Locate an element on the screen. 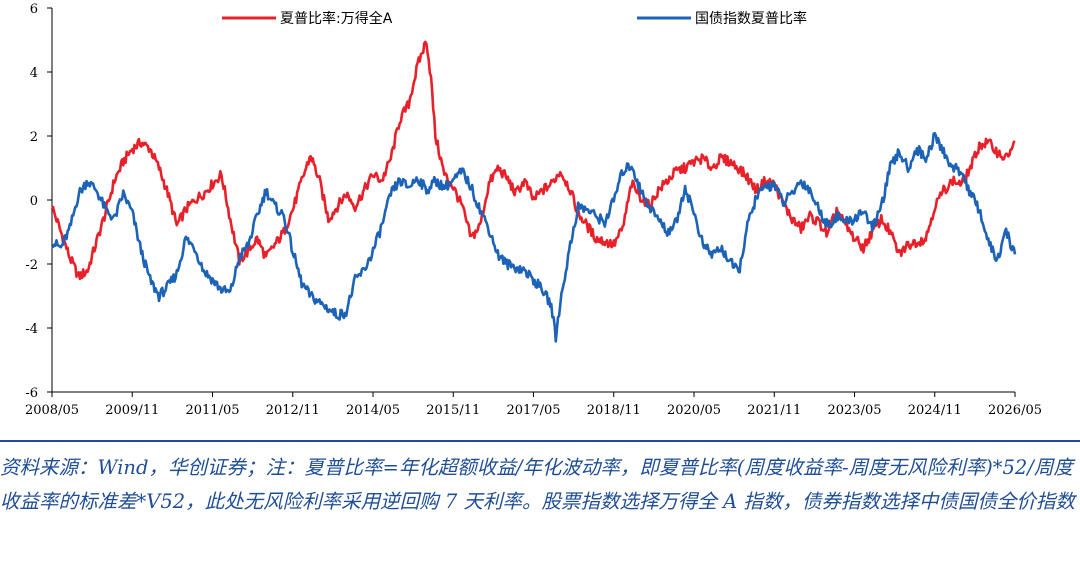 The width and height of the screenshot is (1080, 569). x-tick-label: 2018/11 is located at coordinates (614, 410).